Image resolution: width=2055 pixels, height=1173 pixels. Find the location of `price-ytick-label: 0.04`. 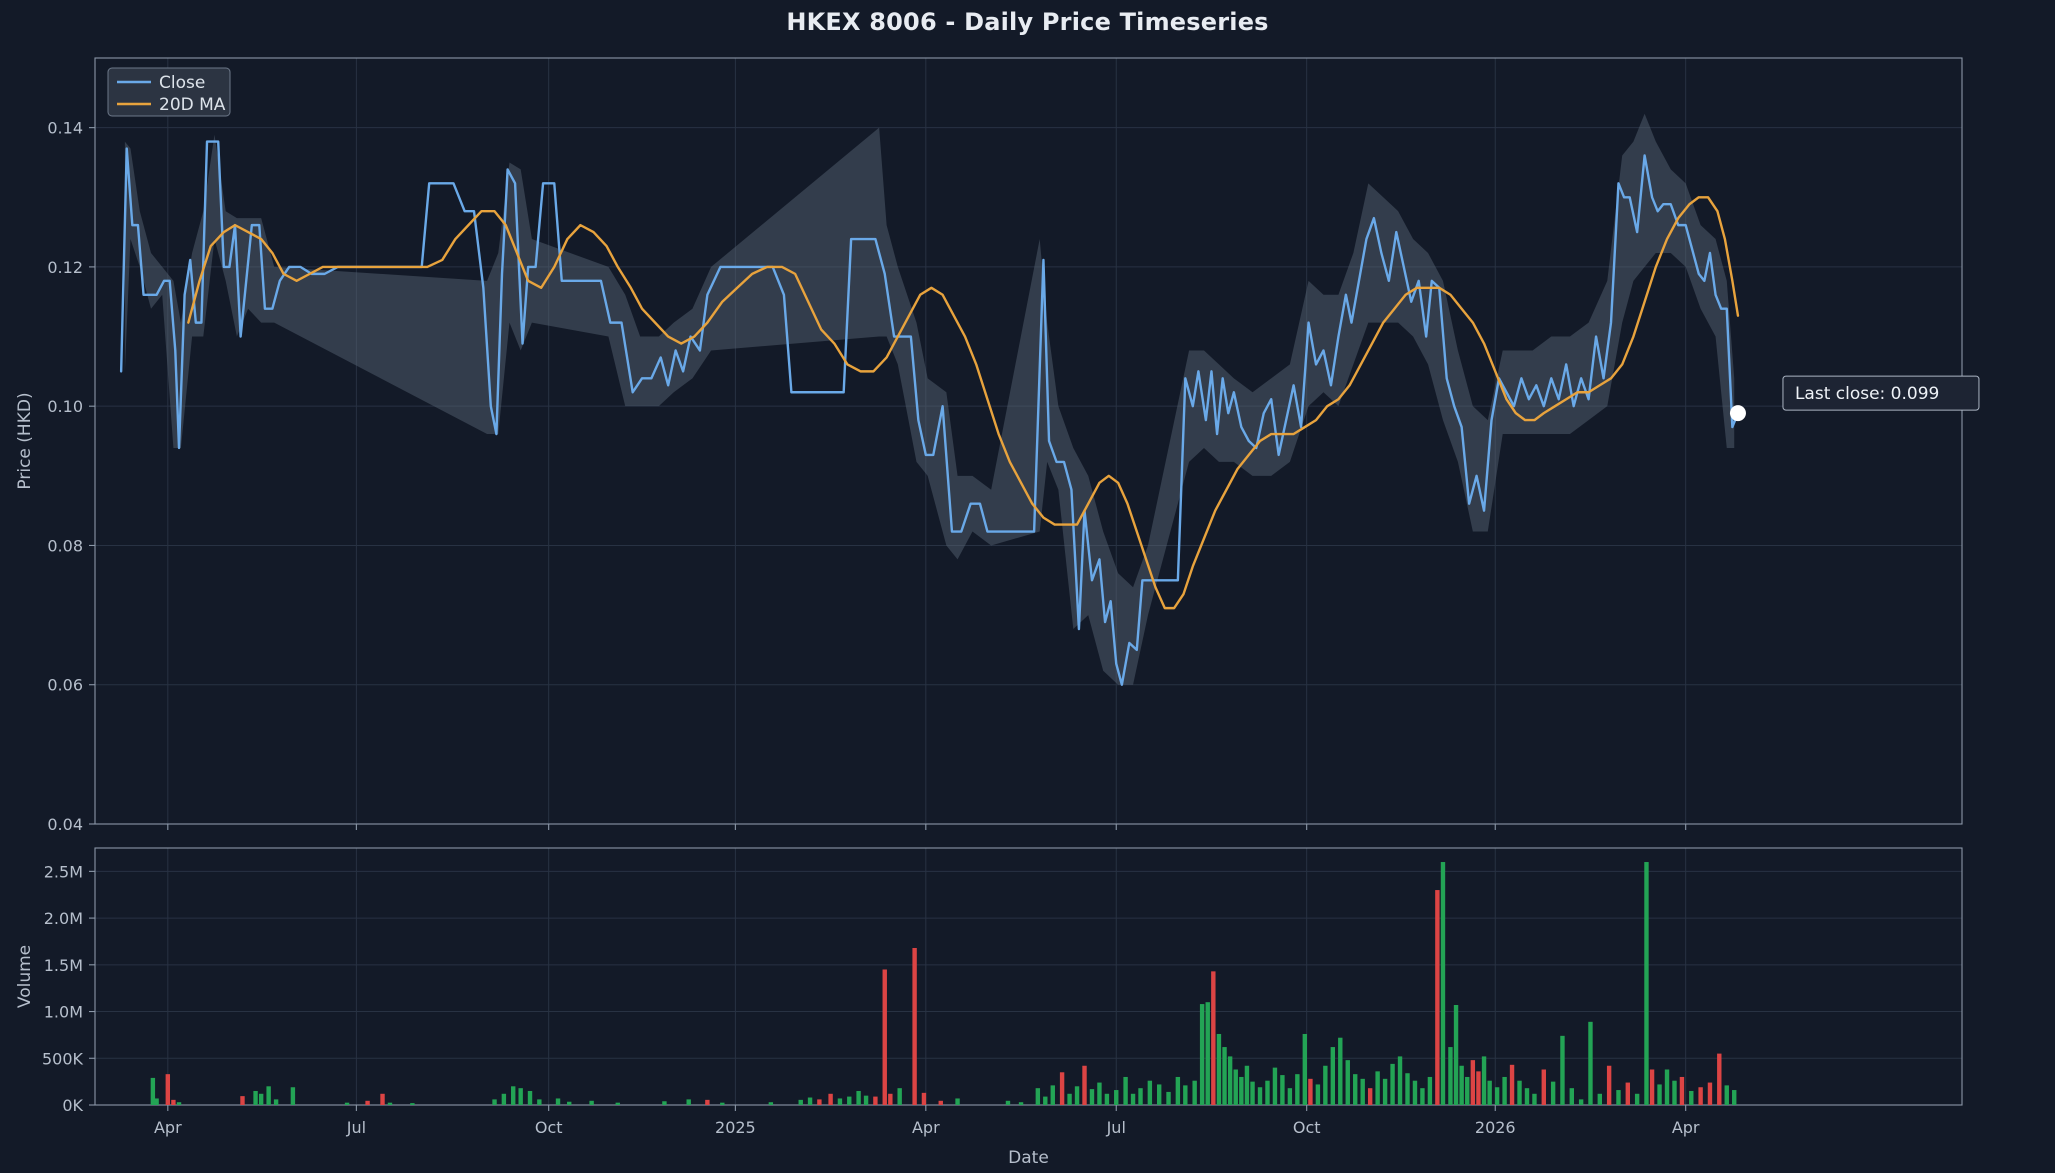

price-ytick-label: 0.04 is located at coordinates (65, 824).